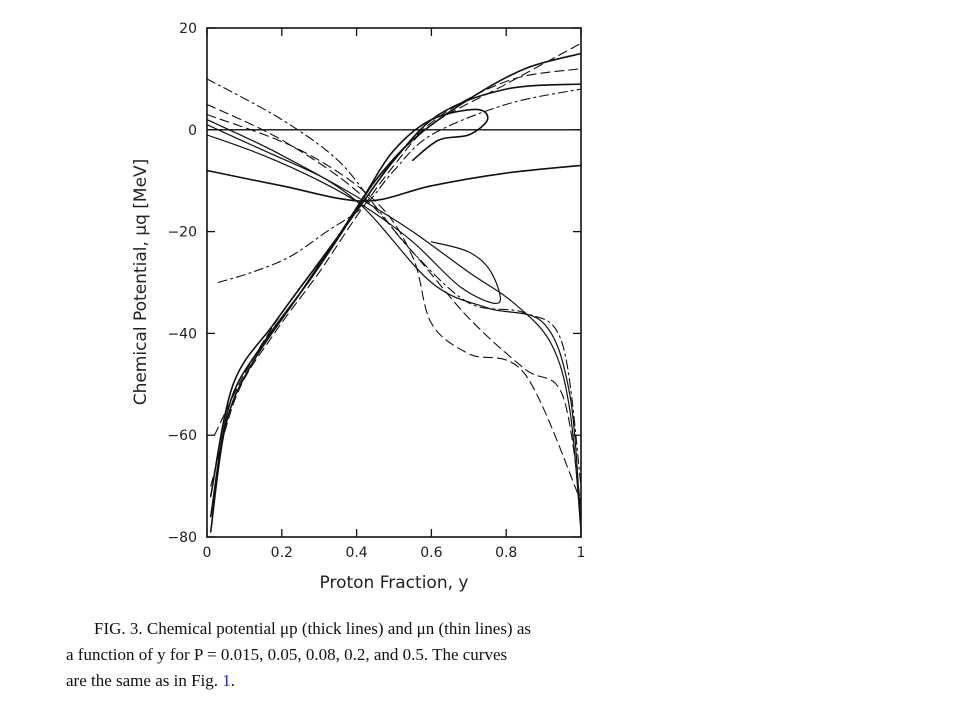 Image resolution: width=960 pixels, height=720 pixels. I want to click on y-axis-title: Chemical Potential, μq [MeV], so click(141, 282).